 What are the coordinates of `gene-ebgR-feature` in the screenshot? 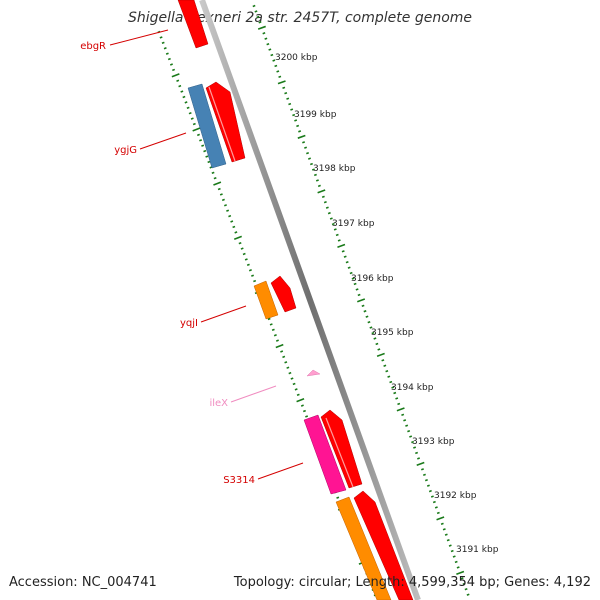 It's located at (193, 24).